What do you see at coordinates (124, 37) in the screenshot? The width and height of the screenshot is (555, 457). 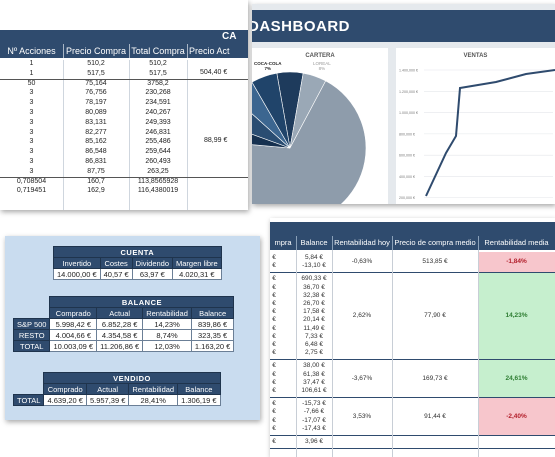 I see `purchases-table-title-bar: CA` at bounding box center [124, 37].